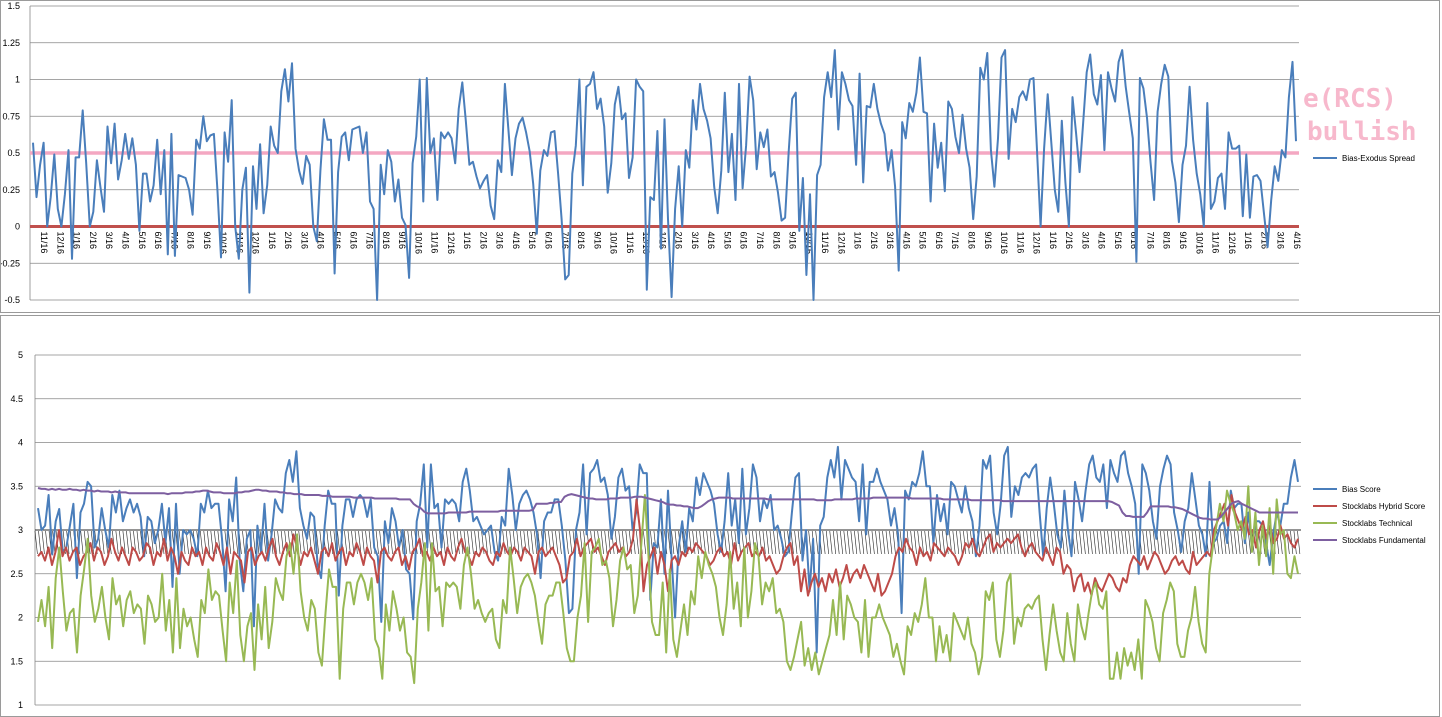 The height and width of the screenshot is (717, 1442). Describe the element at coordinates (1384, 506) in the screenshot. I see `legend-label-stocklabs-hybrid-score: Stocklabs Hybrid Score` at that location.